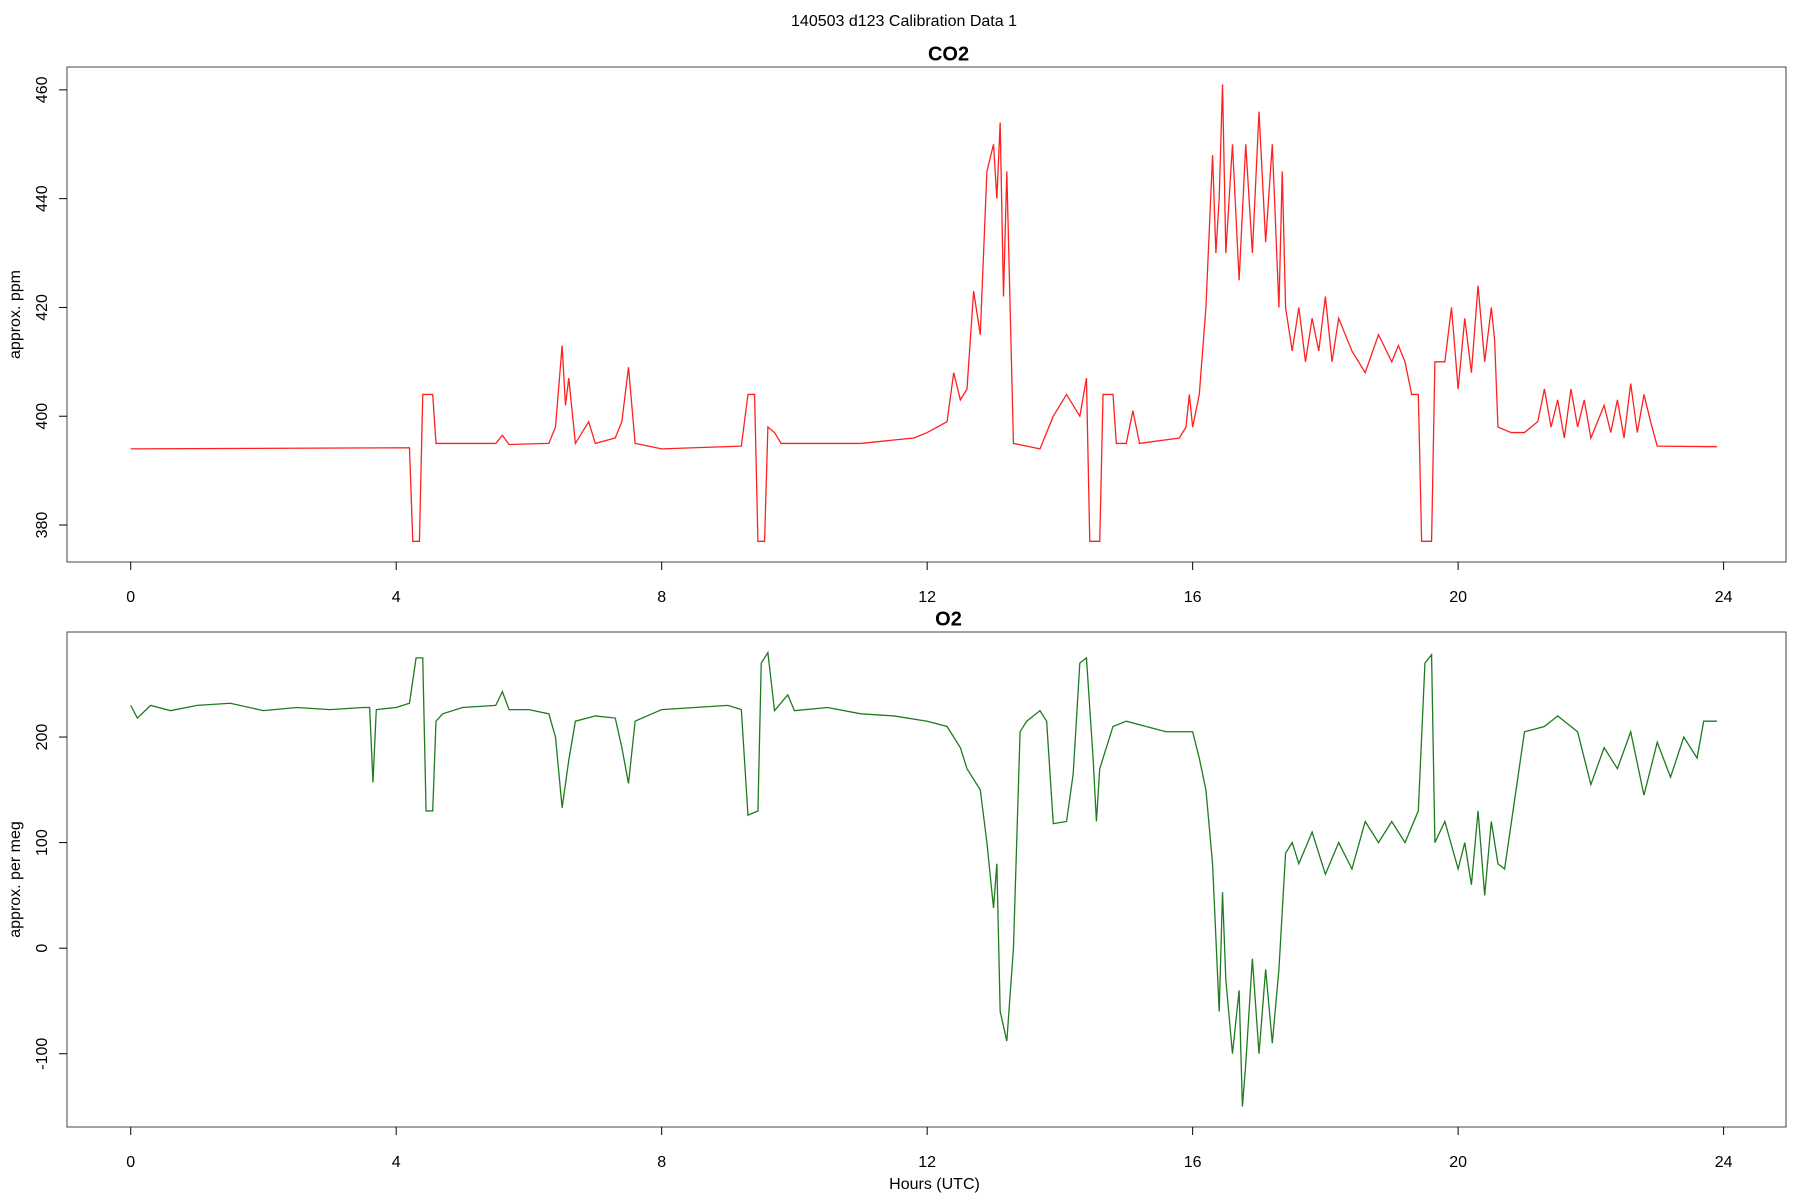  Describe the element at coordinates (42, 89) in the screenshot. I see `y-tick-label: 460` at that location.